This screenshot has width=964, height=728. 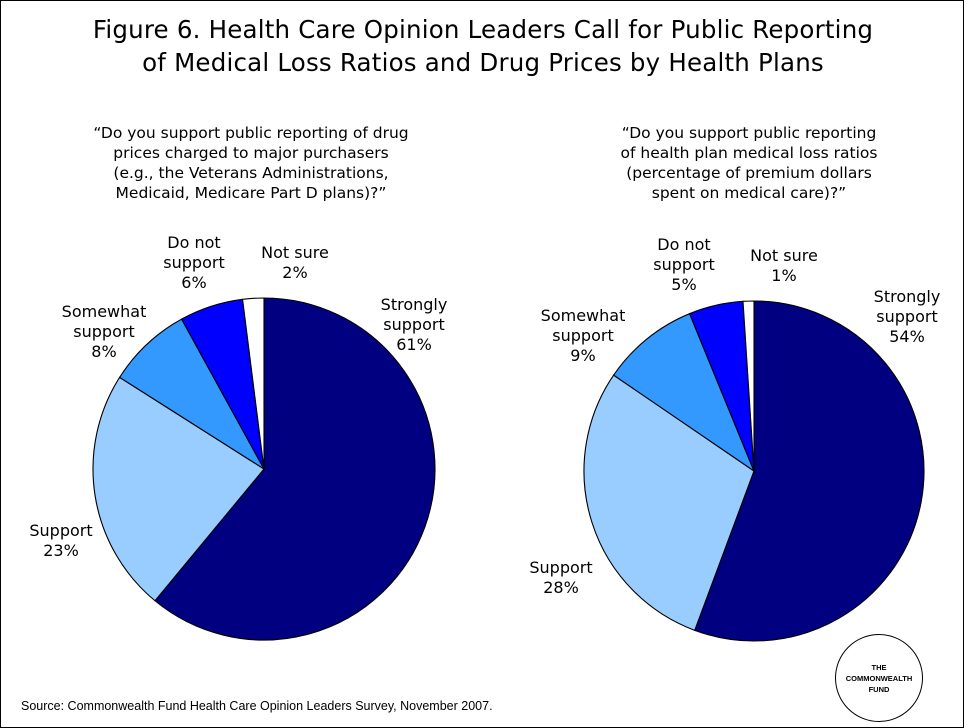 I want to click on slice-label: Do not support 6%, so click(x=193, y=262).